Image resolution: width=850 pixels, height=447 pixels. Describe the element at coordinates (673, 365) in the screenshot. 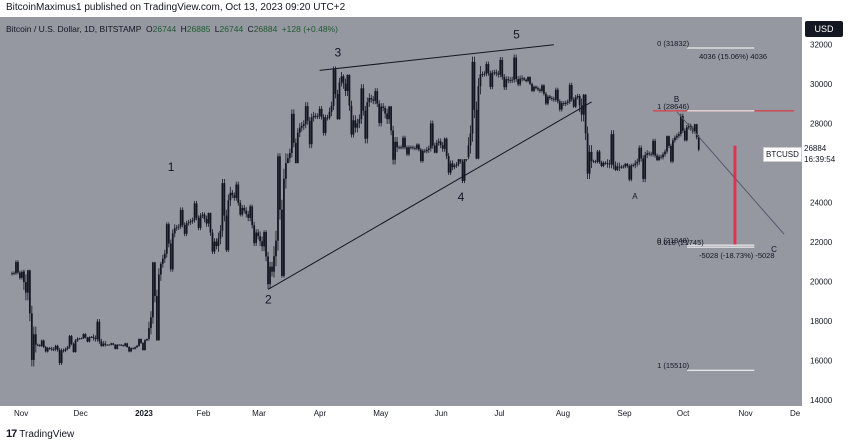

I see `fib-level-label: 1 (15510)` at that location.